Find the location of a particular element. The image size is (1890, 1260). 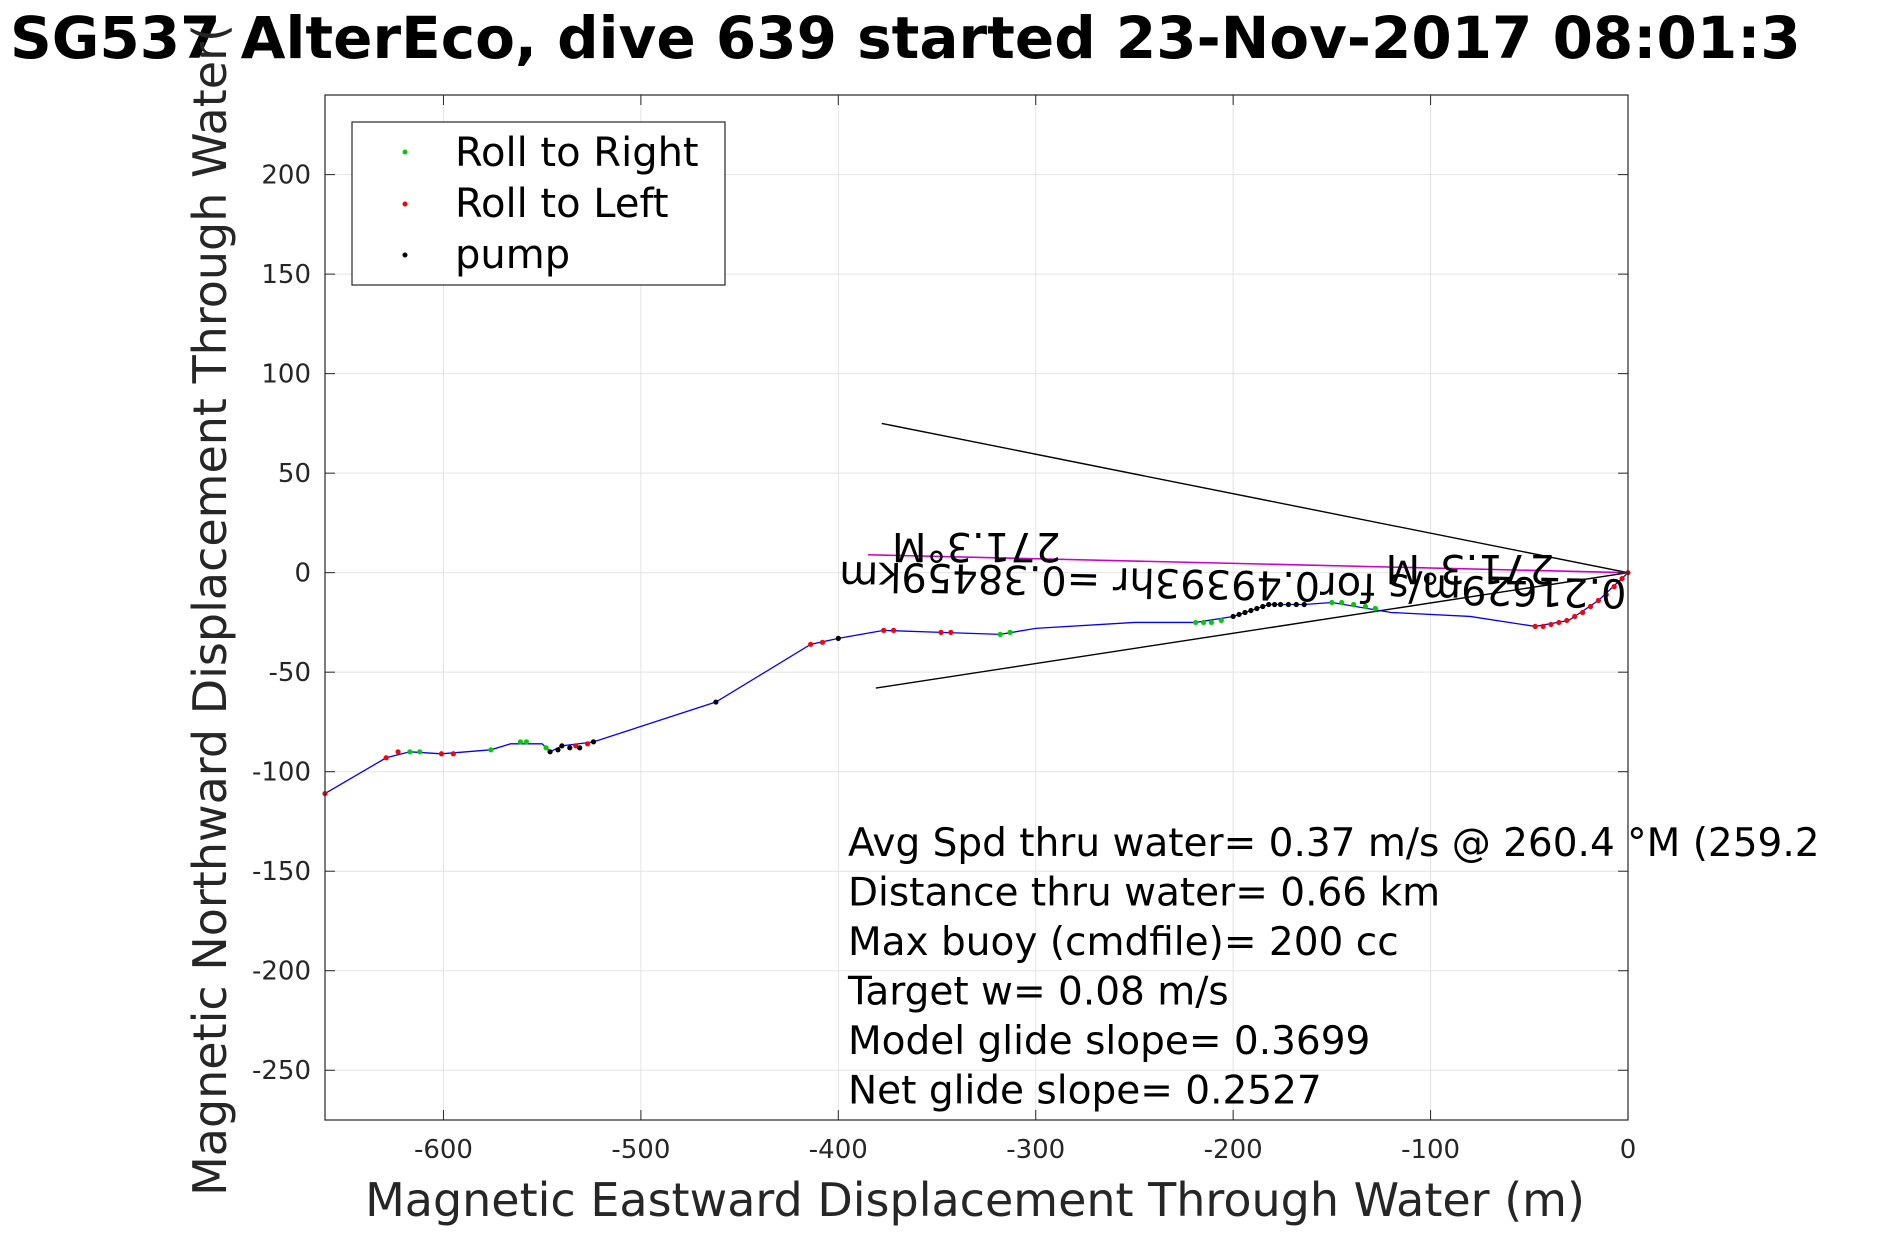

y-tick-label: -150 is located at coordinates (281, 872).